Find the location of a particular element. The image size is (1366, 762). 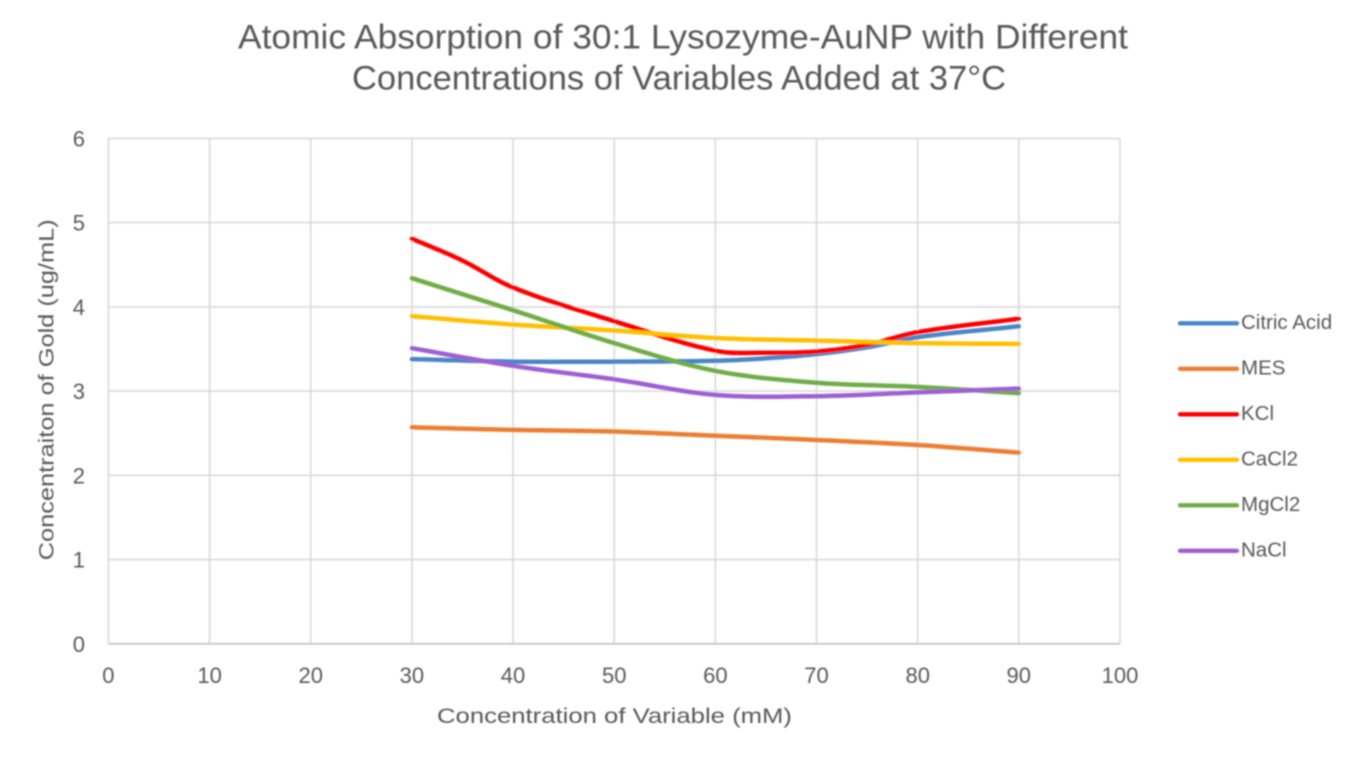

svg-text: CaCl2 is located at coordinates (1269, 459).